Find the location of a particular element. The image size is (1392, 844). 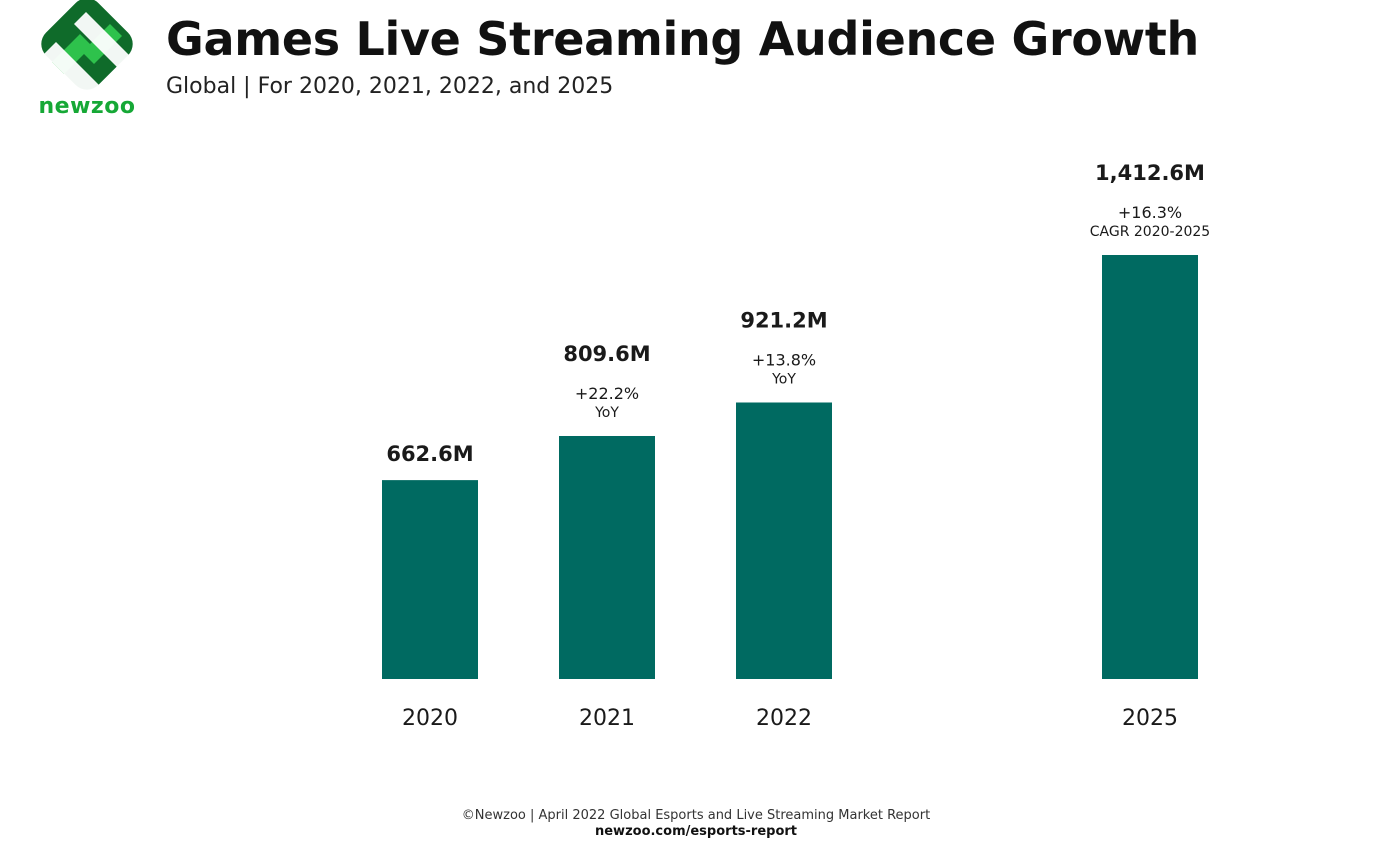

x-tick-2020: 2020 is located at coordinates (430, 718).